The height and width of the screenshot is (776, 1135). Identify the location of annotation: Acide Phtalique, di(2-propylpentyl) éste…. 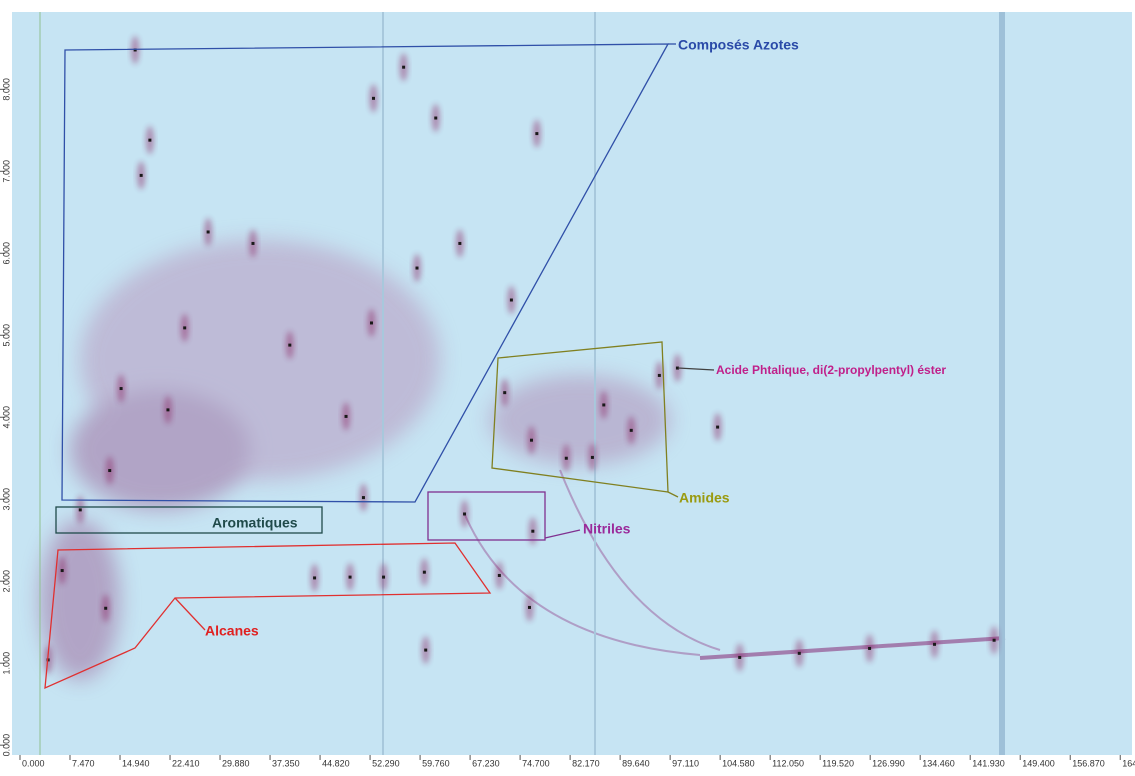
(831, 370).